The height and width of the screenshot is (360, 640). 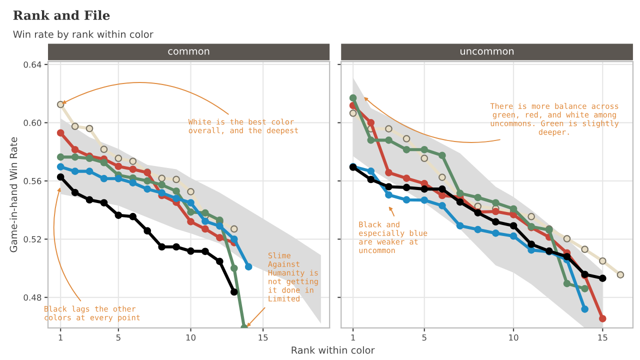 What do you see at coordinates (333, 350) in the screenshot?
I see `x-axis-title: Rank within color` at bounding box center [333, 350].